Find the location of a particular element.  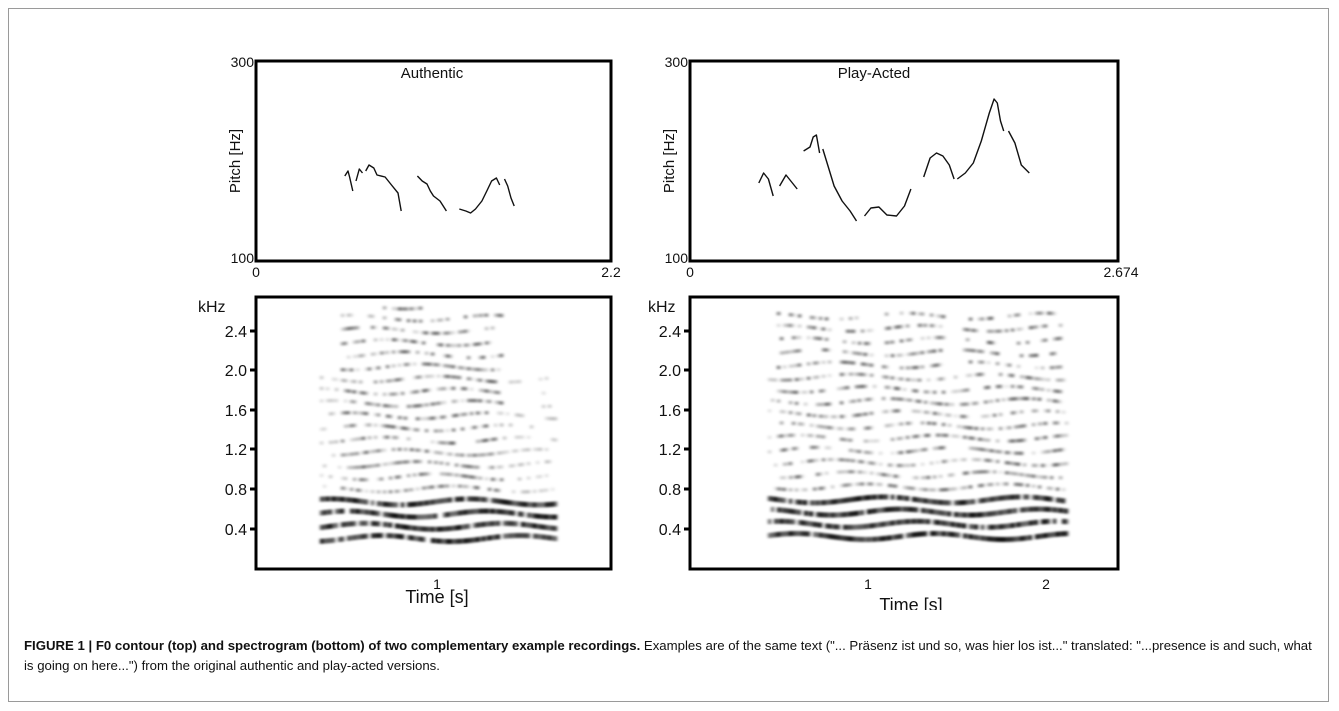

spectrogram-unit-play-acted: kHz is located at coordinates (662, 307).